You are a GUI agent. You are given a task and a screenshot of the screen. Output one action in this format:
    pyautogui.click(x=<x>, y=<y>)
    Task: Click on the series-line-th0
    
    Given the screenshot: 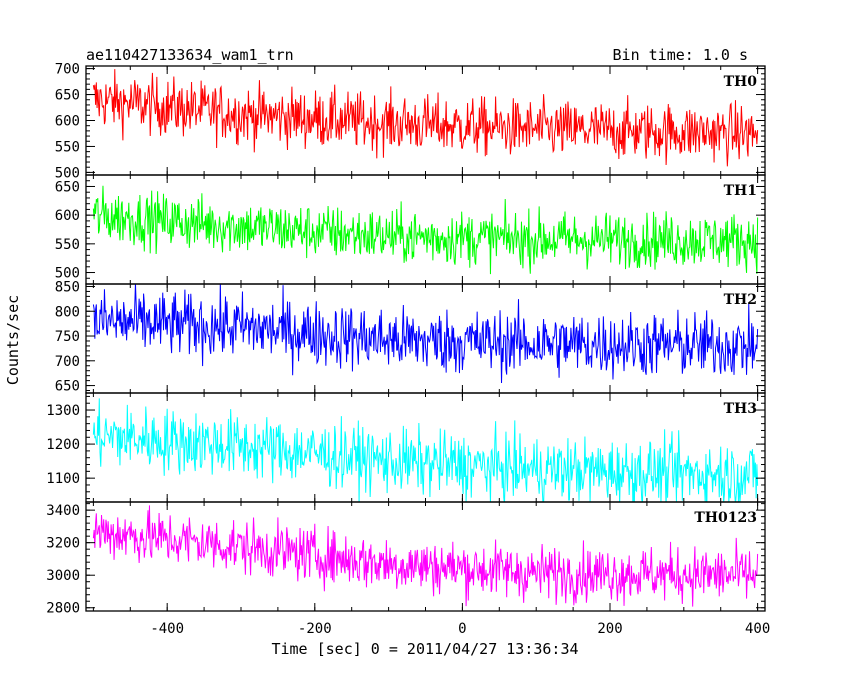 What is the action you would take?
    pyautogui.click(x=425, y=118)
    